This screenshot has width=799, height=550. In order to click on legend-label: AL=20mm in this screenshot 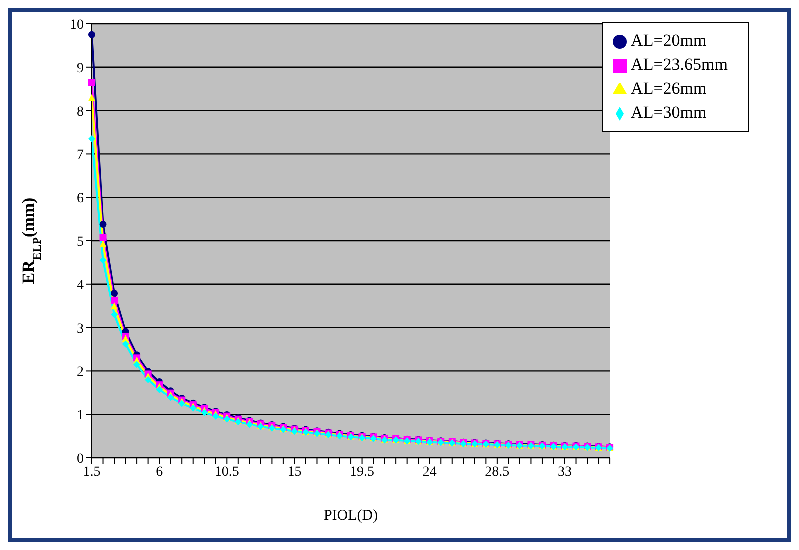, I will do `click(669, 40)`.